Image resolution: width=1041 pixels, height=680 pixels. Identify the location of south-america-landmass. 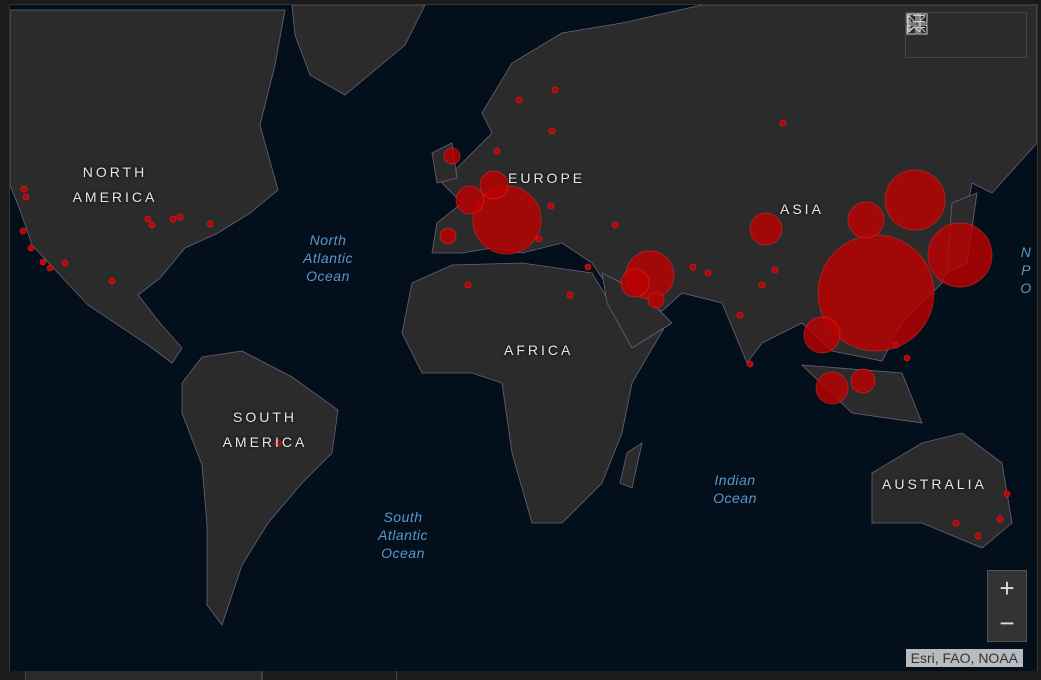
(260, 488).